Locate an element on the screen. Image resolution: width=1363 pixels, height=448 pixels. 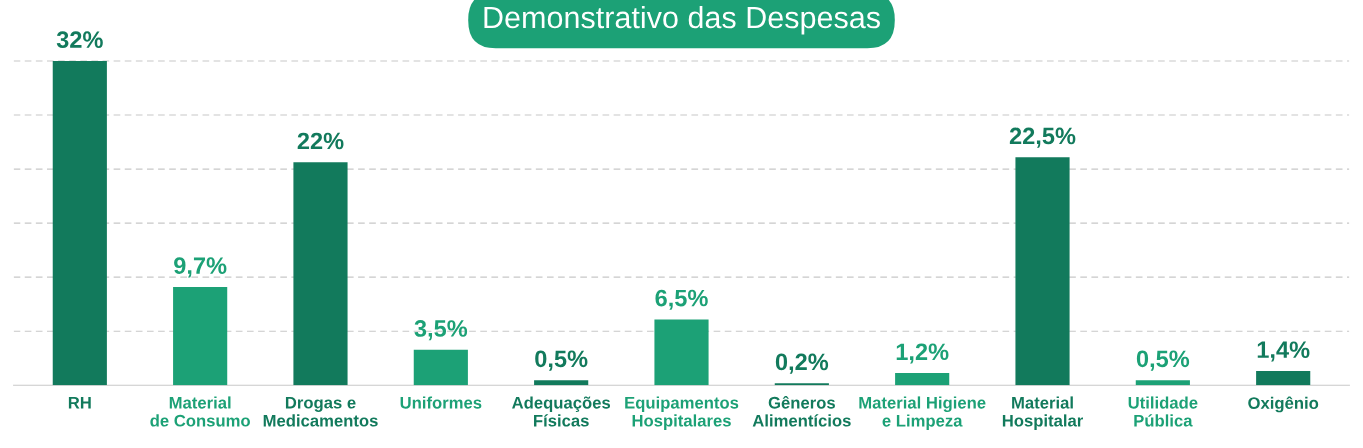
x-tick-label: Uniformes is located at coordinates (441, 402).